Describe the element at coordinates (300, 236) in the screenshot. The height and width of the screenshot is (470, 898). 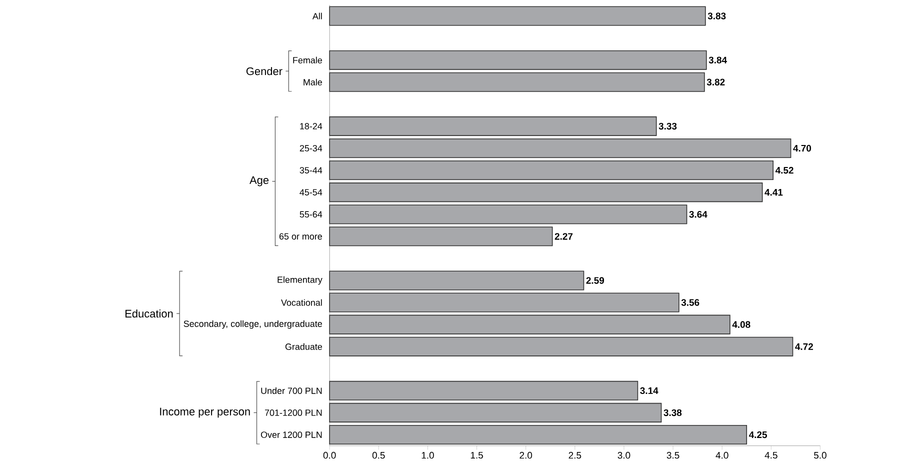
I see `y-tick-label: 65 or more` at that location.